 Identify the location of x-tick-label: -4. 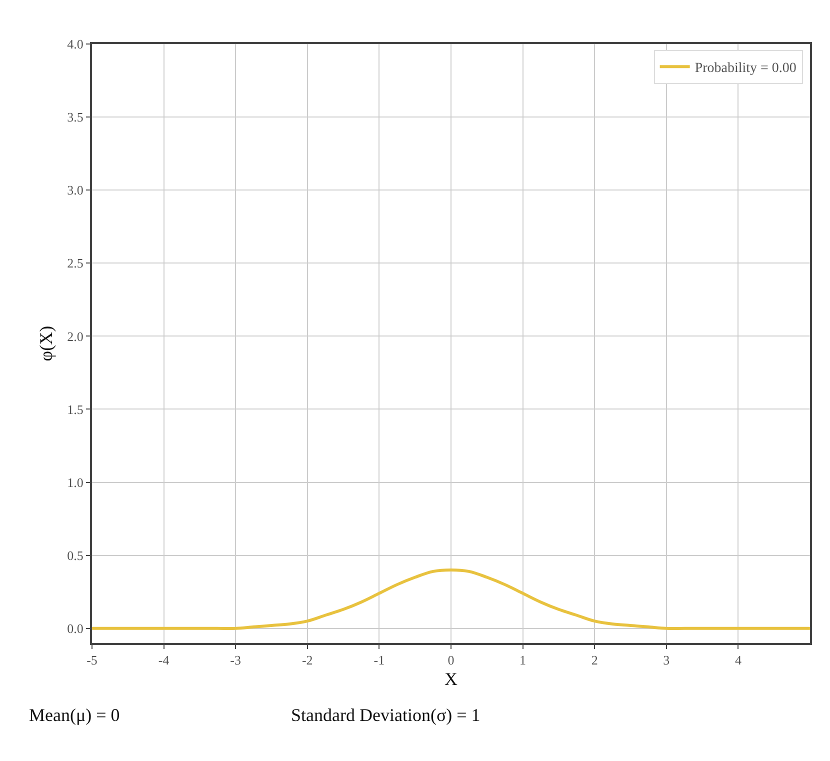
(164, 660).